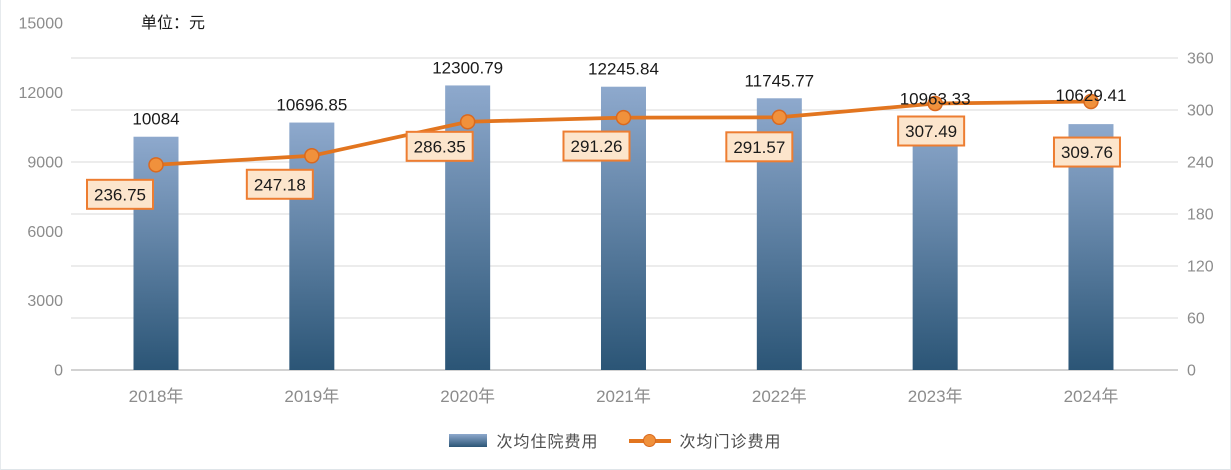 This screenshot has width=1231, height=470. What do you see at coordinates (1091, 396) in the screenshot?
I see `x-axis-category-label: 2024年` at bounding box center [1091, 396].